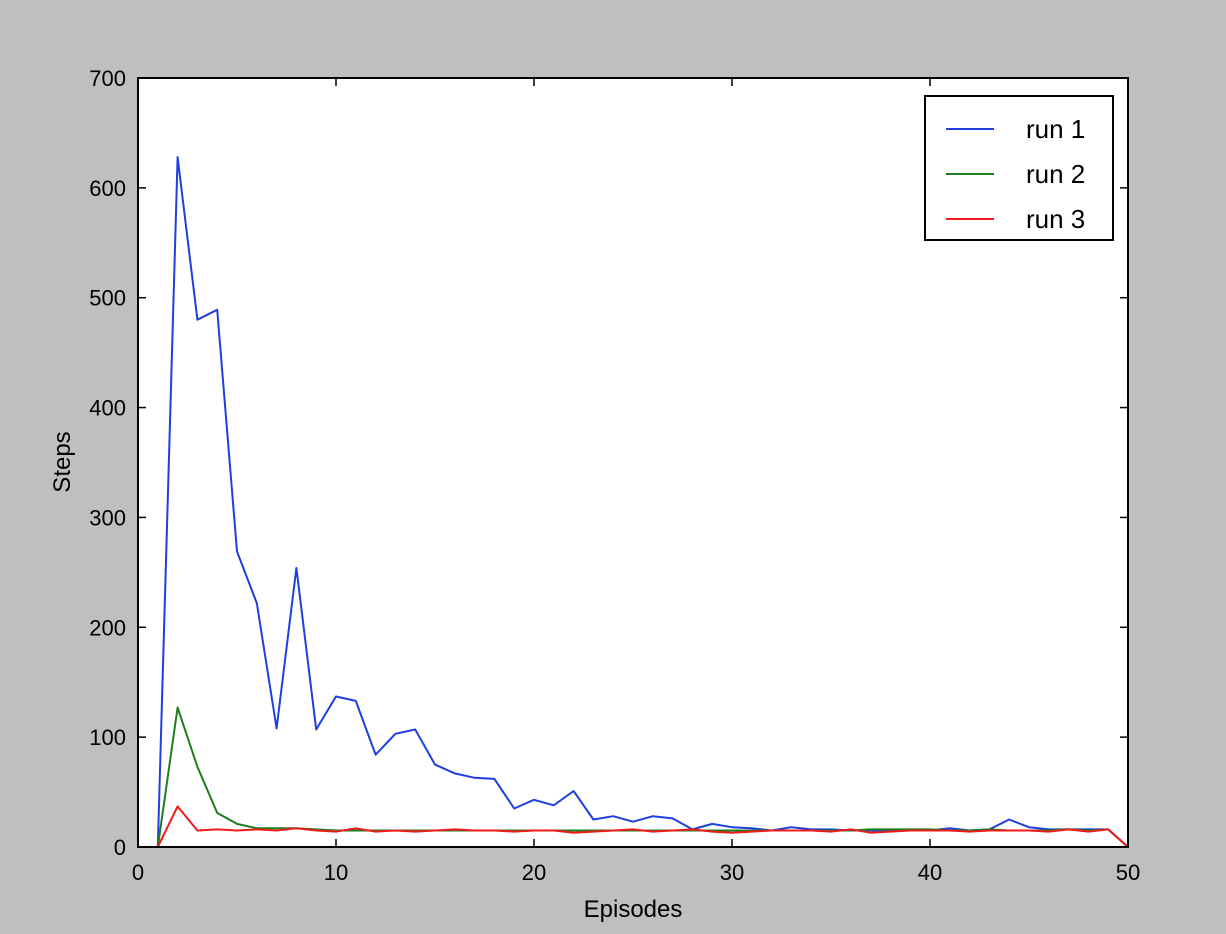 This screenshot has height=934, width=1226. What do you see at coordinates (1055, 174) in the screenshot?
I see `legend-label-2: run 2` at bounding box center [1055, 174].